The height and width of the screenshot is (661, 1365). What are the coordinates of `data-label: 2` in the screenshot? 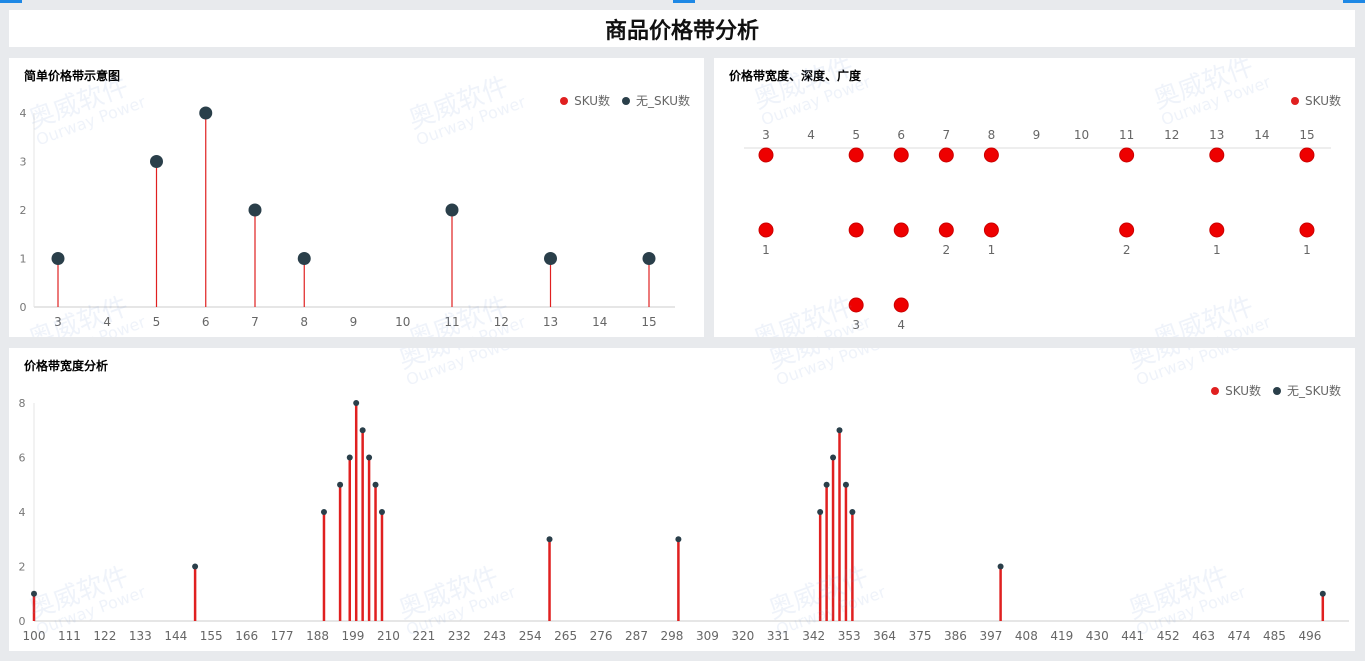 It's located at (946, 250).